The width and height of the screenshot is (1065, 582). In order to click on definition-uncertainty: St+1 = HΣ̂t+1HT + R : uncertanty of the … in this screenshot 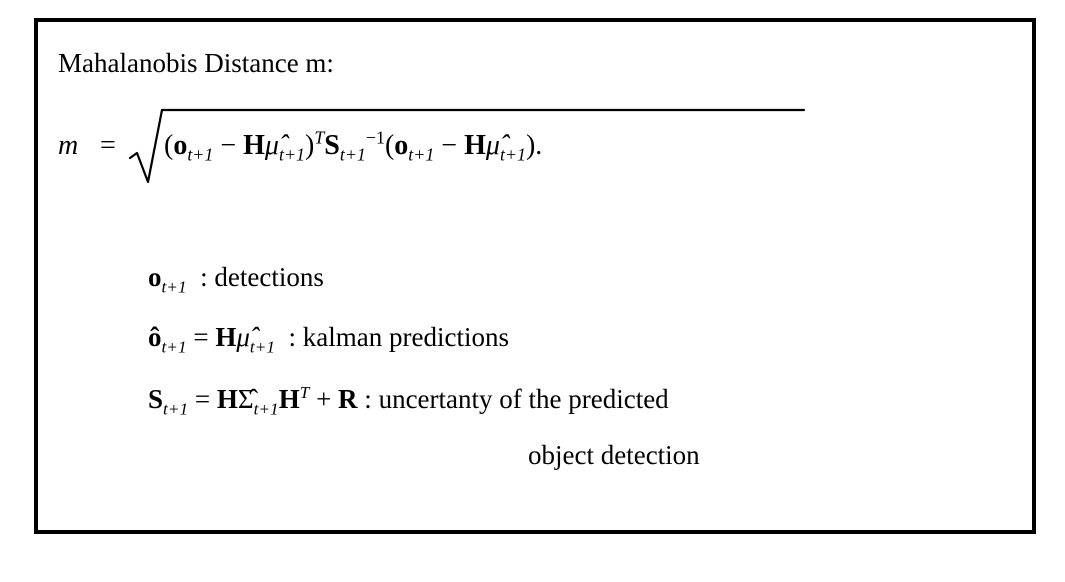, I will do `click(408, 401)`.